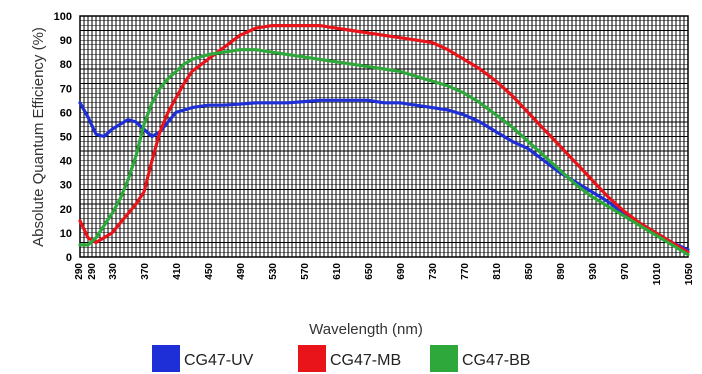 The image size is (702, 374). What do you see at coordinates (561, 271) in the screenshot?
I see `x-tick-label: 890` at bounding box center [561, 271].